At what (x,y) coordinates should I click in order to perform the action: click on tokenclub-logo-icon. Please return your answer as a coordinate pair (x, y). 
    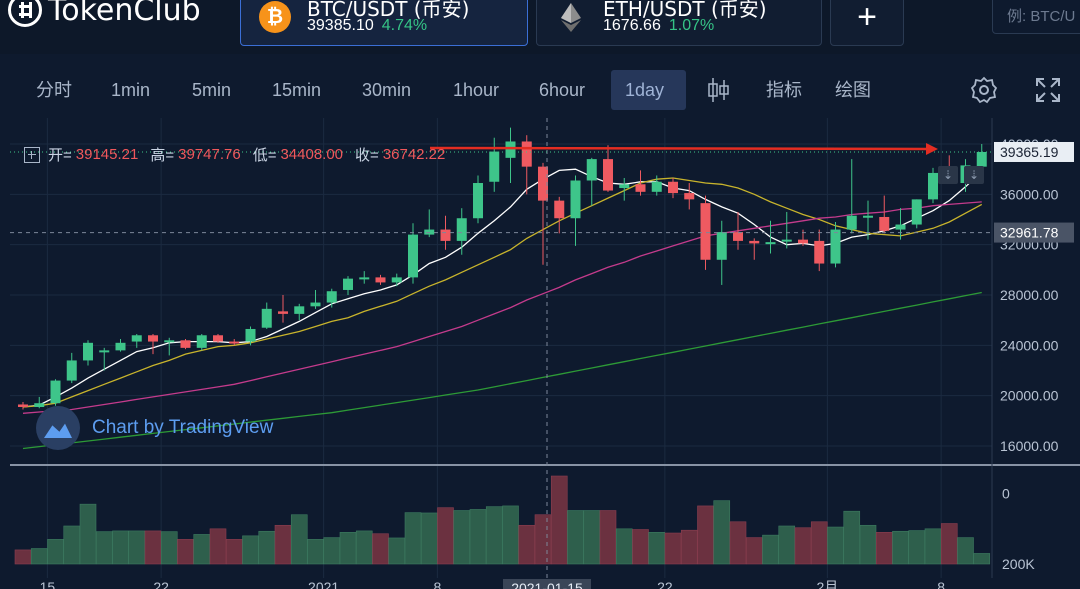
    Looking at the image, I should click on (25, 13).